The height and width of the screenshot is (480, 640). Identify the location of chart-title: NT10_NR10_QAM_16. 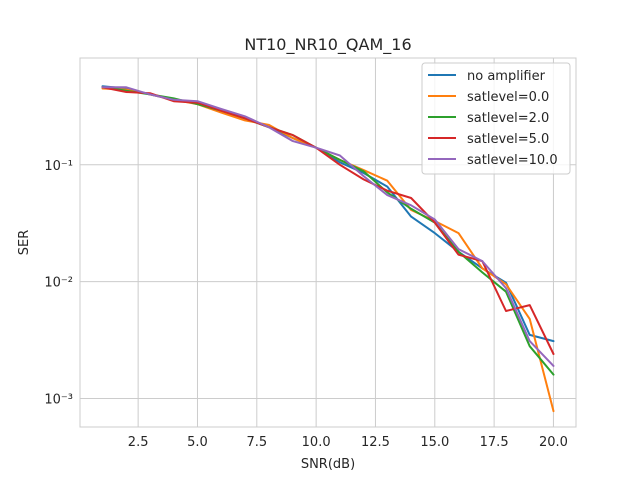
(327, 45).